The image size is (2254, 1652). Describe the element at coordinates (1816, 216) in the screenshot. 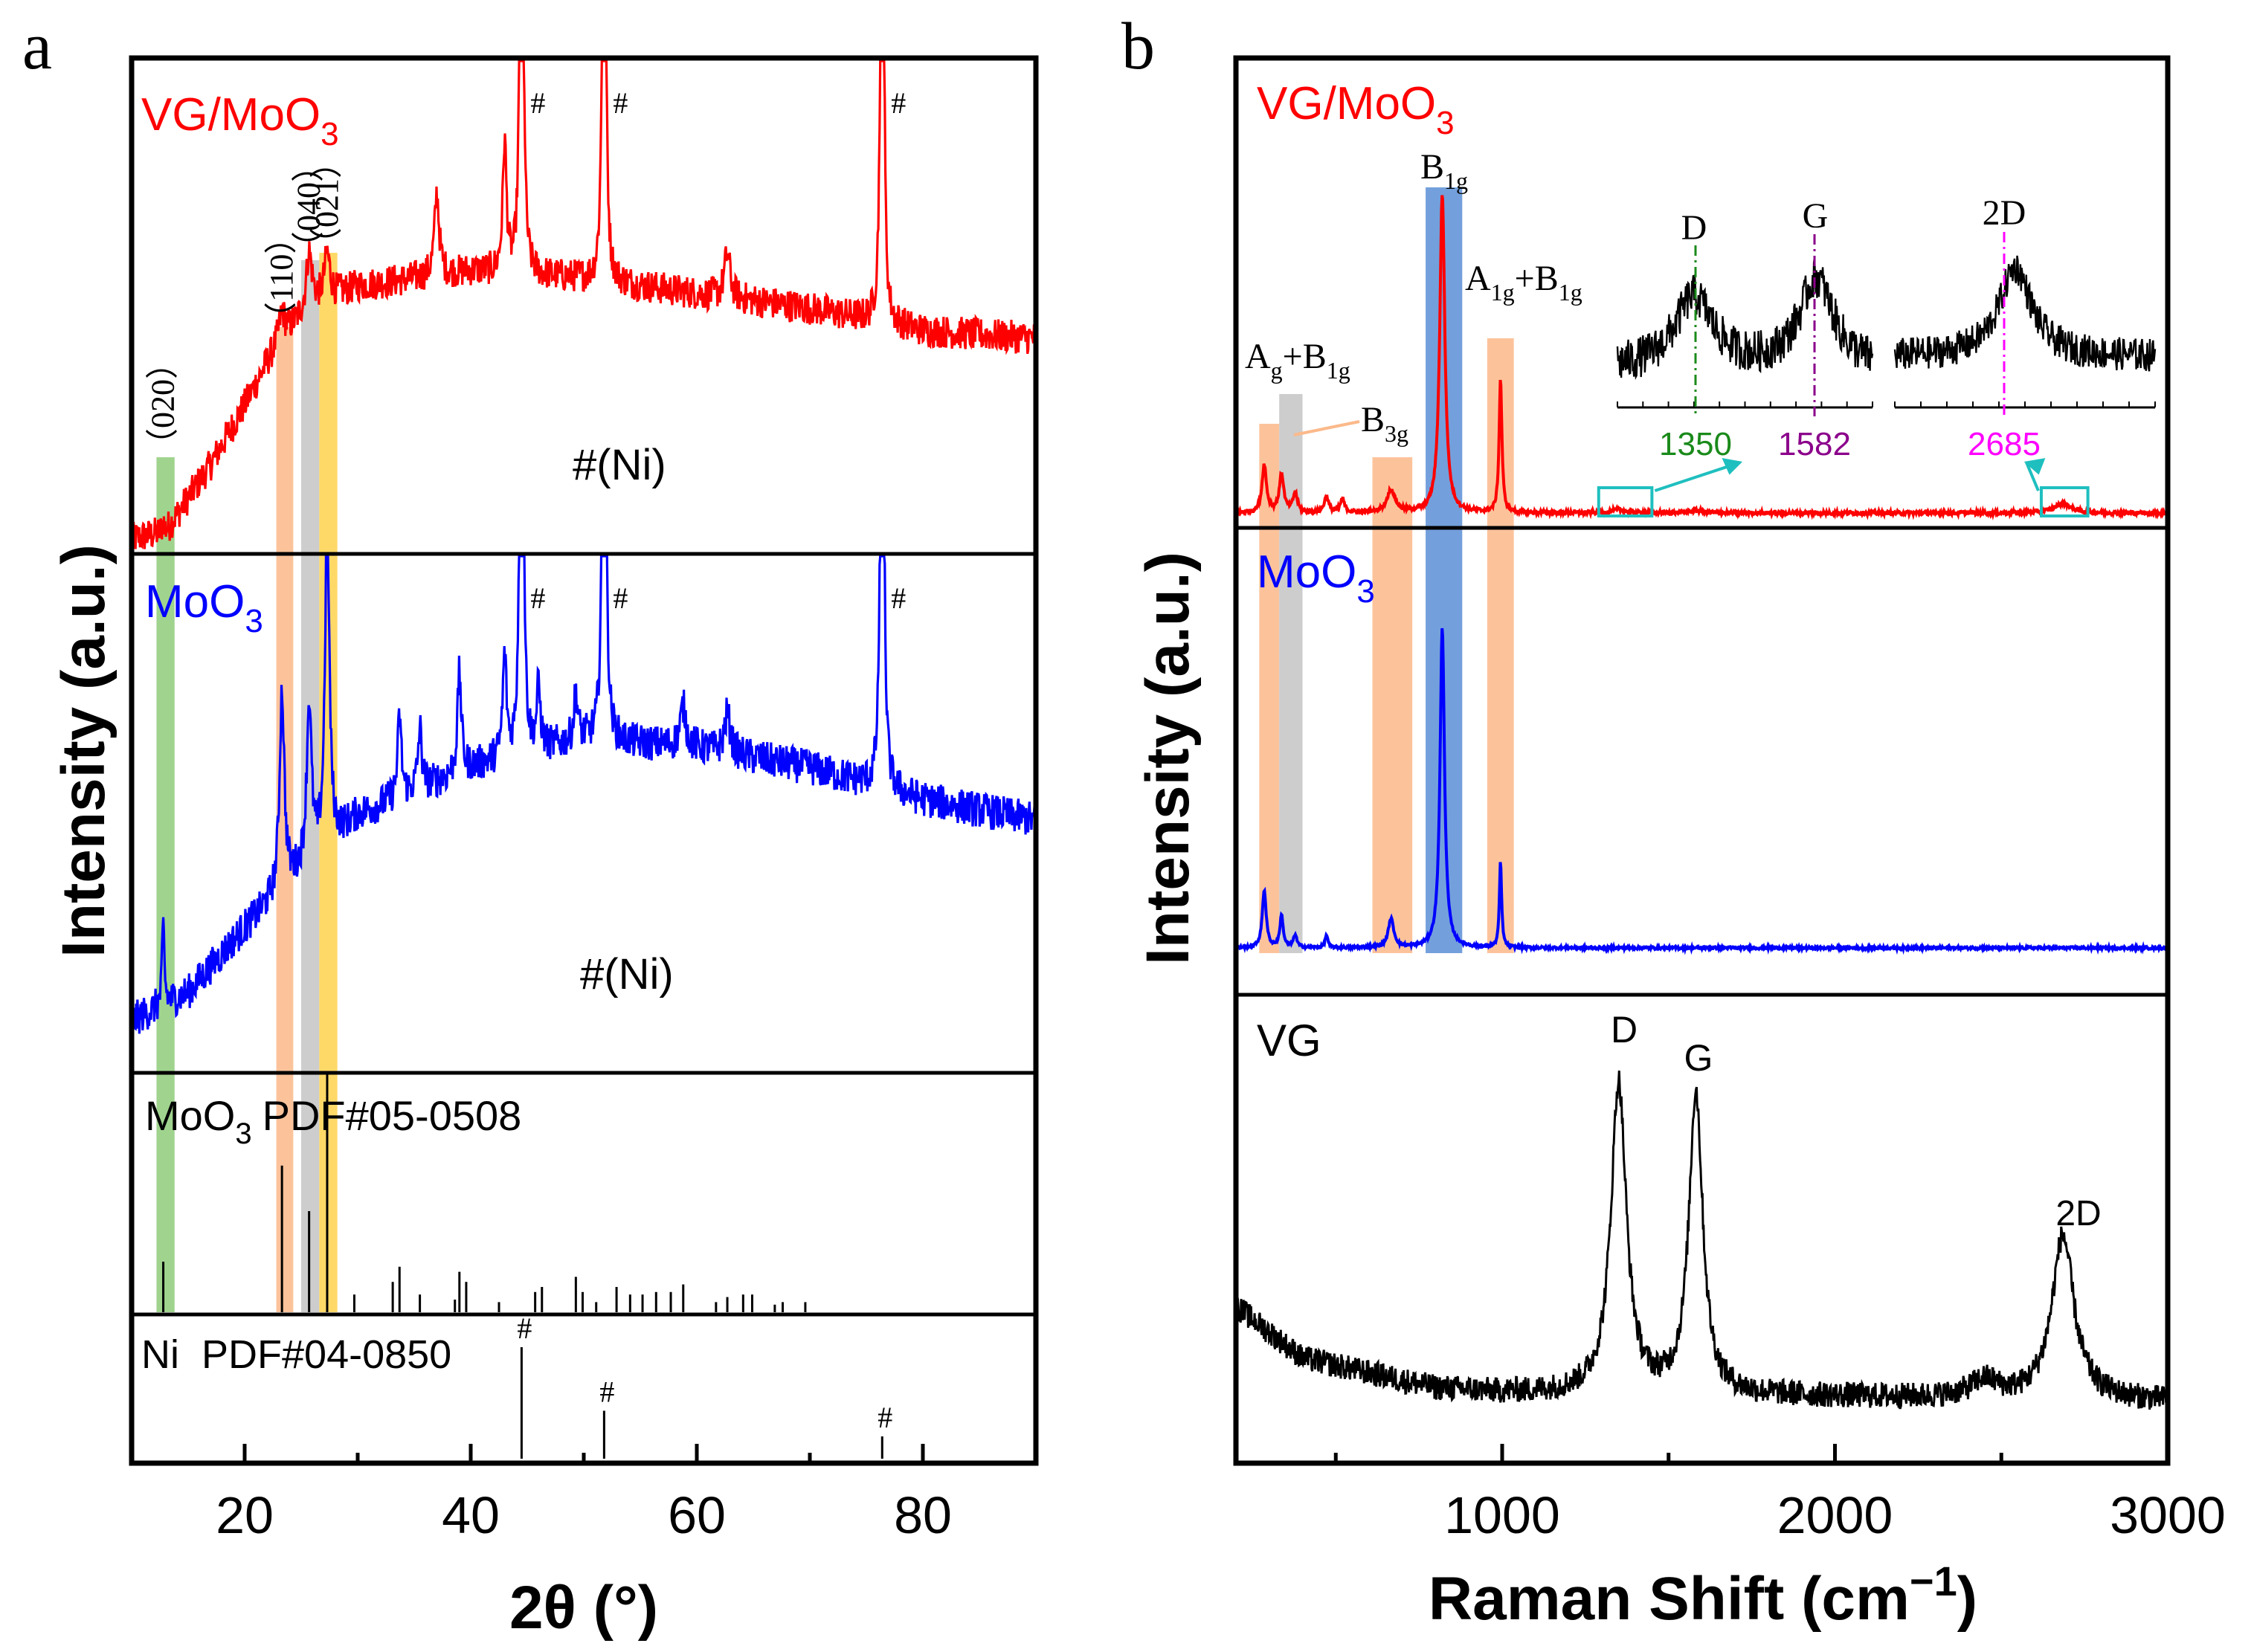

I see `b-inset-g-label: G` at that location.